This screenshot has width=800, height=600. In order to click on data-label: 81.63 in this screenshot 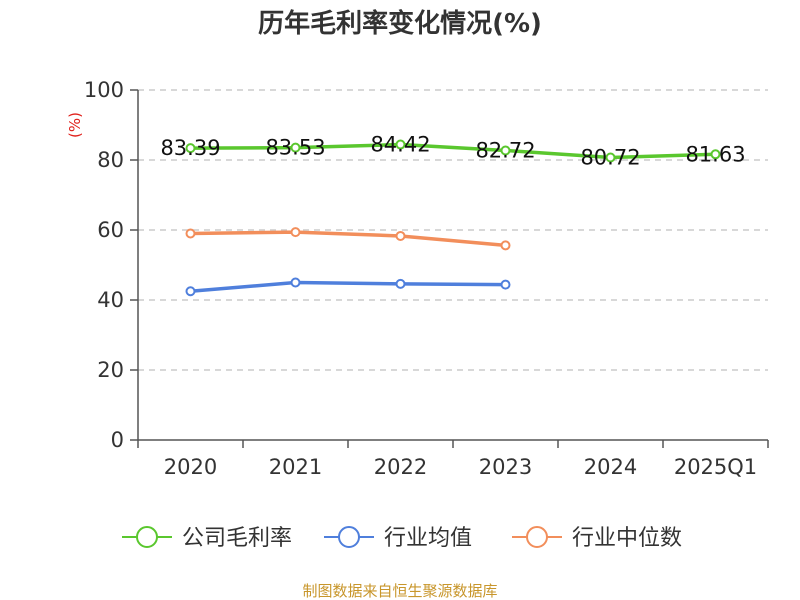, I will do `click(715, 154)`.